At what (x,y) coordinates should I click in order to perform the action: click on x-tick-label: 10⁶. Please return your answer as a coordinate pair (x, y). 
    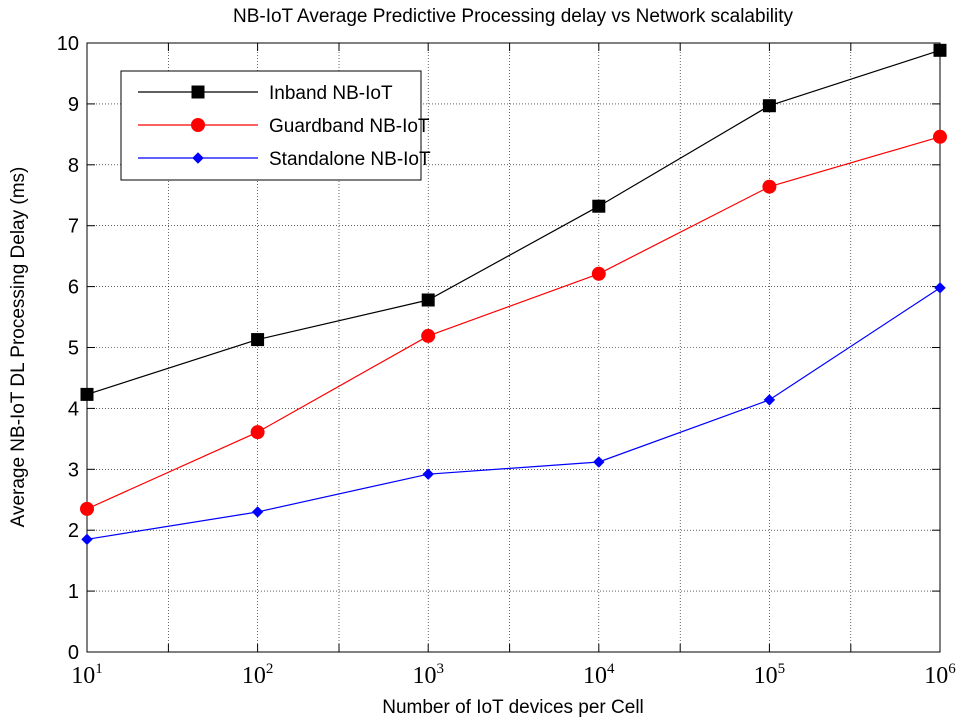
    Looking at the image, I should click on (940, 675).